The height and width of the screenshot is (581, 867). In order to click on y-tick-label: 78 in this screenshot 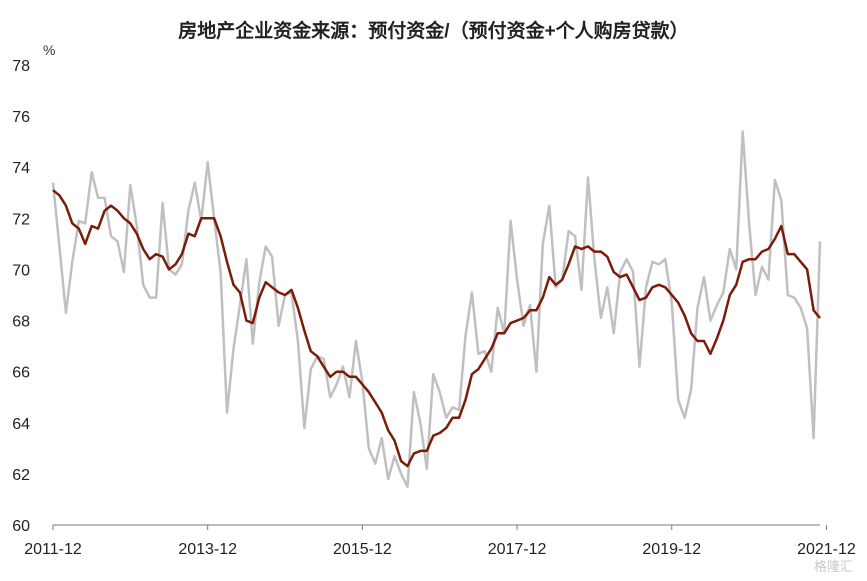, I will do `click(21, 66)`.